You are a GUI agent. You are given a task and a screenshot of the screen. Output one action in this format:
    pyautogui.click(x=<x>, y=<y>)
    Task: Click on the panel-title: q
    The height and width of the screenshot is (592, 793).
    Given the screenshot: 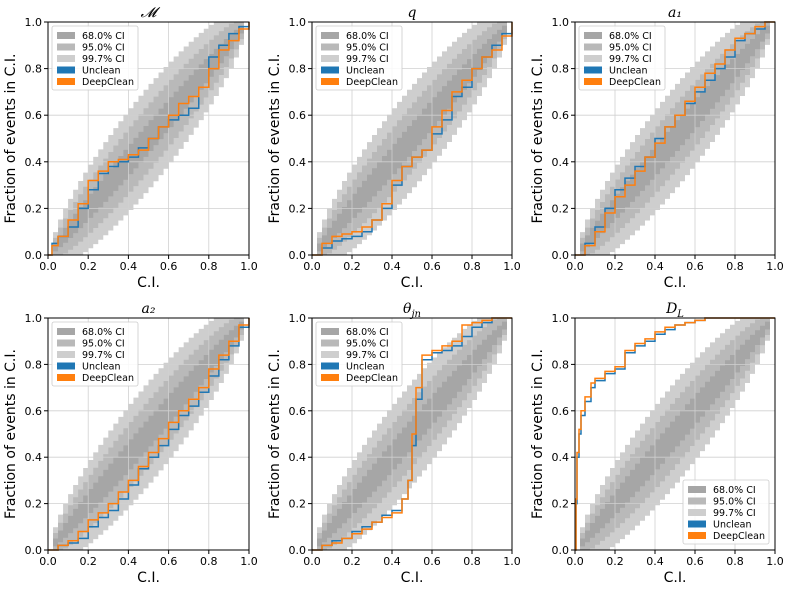 What is the action you would take?
    pyautogui.click(x=412, y=13)
    